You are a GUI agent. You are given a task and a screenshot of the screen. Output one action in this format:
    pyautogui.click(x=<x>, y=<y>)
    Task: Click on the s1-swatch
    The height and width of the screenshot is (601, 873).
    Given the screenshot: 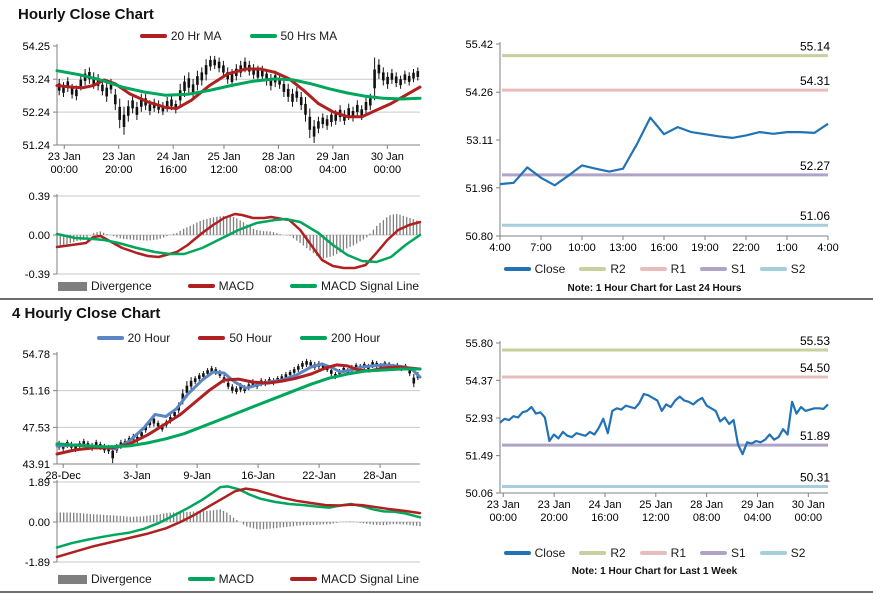 What is the action you would take?
    pyautogui.click(x=713, y=553)
    